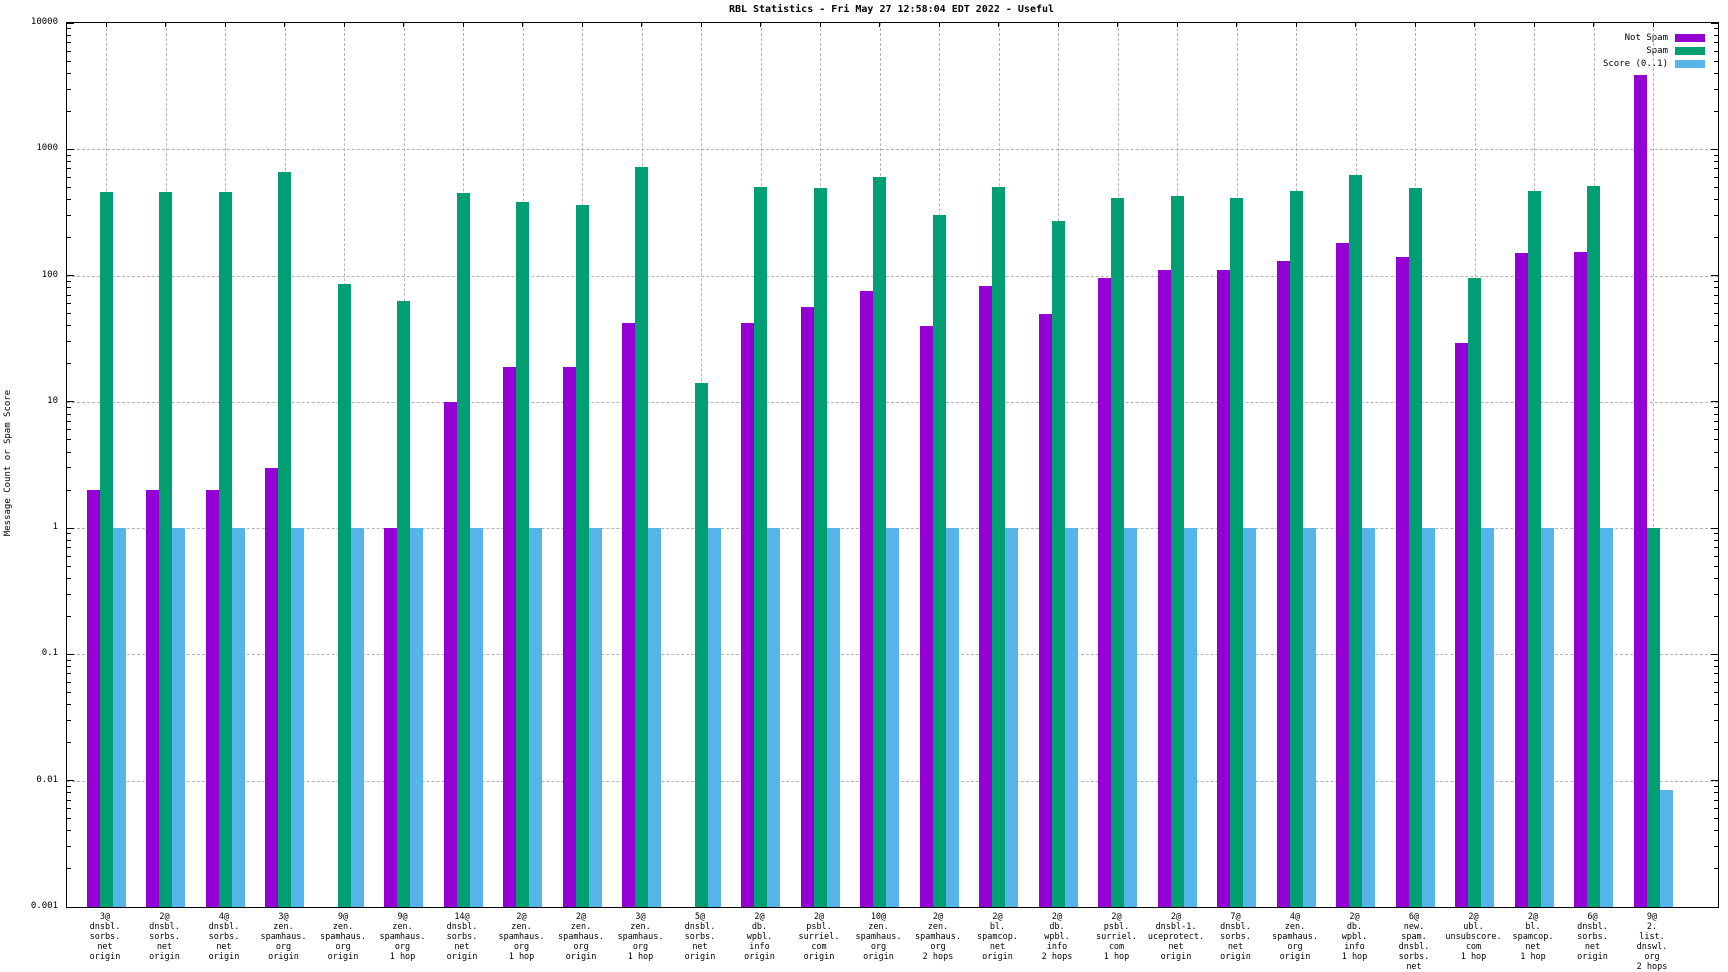  I want to click on x-tick-label: 2@ bl. spamcop. net origin, so click(997, 937).